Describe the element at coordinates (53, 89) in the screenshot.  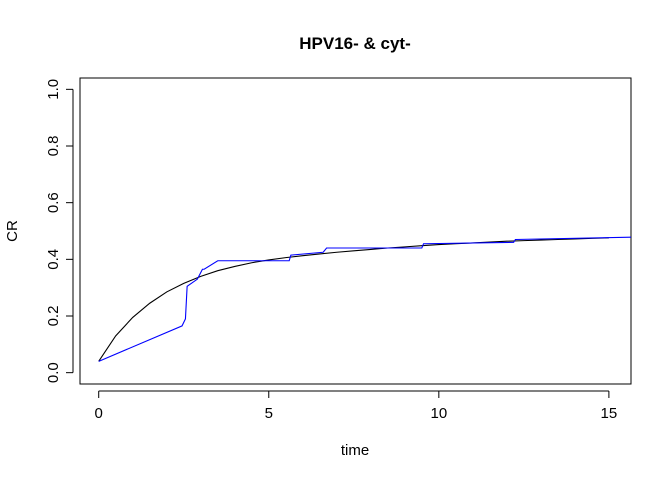
I see `y-tick-label: 1.0` at that location.